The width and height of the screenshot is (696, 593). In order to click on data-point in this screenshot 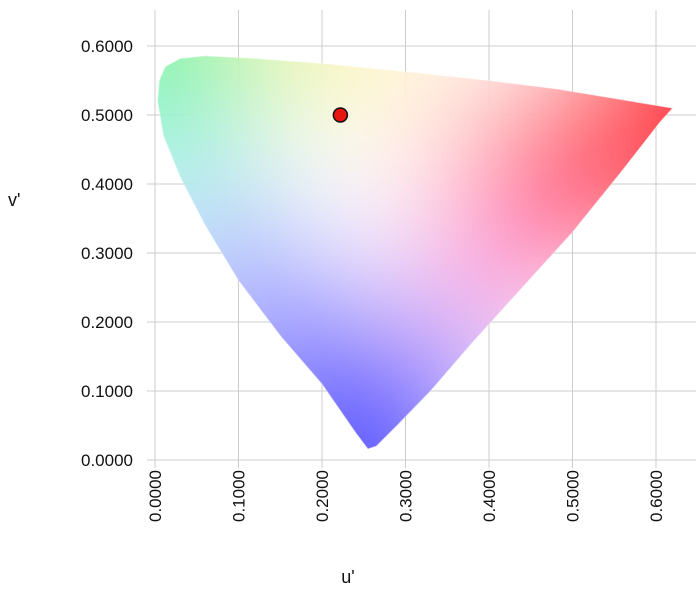, I will do `click(340, 115)`.